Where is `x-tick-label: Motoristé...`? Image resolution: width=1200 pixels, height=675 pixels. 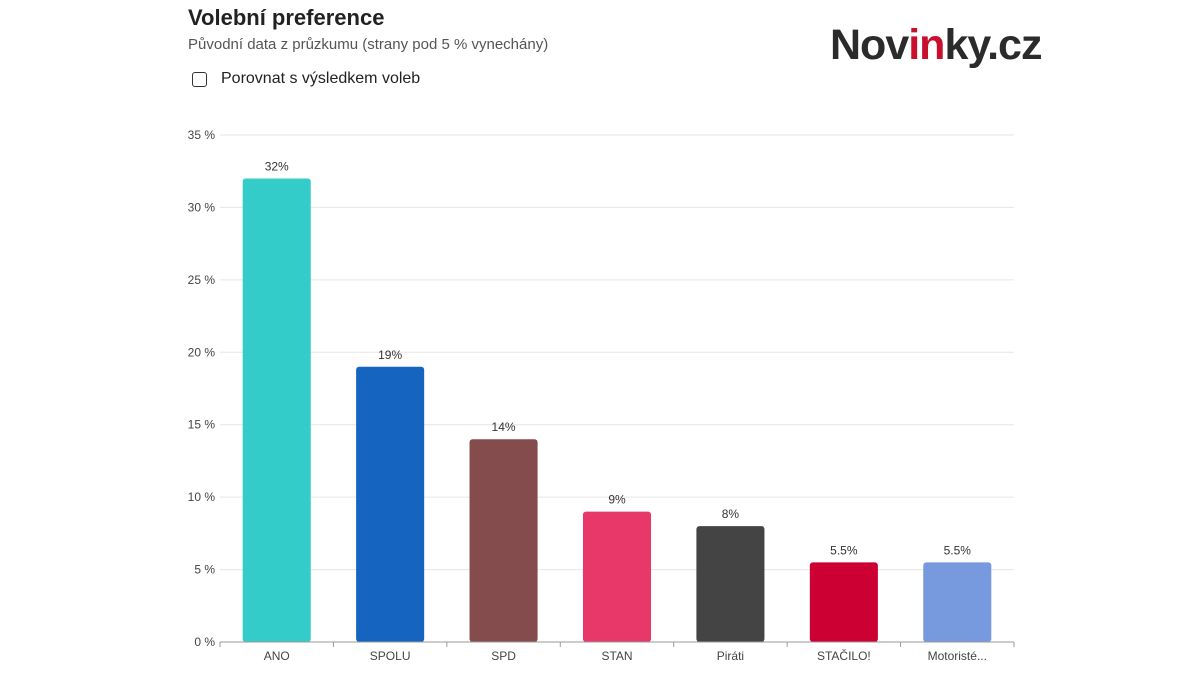
x-tick-label: Motoristé... is located at coordinates (957, 656).